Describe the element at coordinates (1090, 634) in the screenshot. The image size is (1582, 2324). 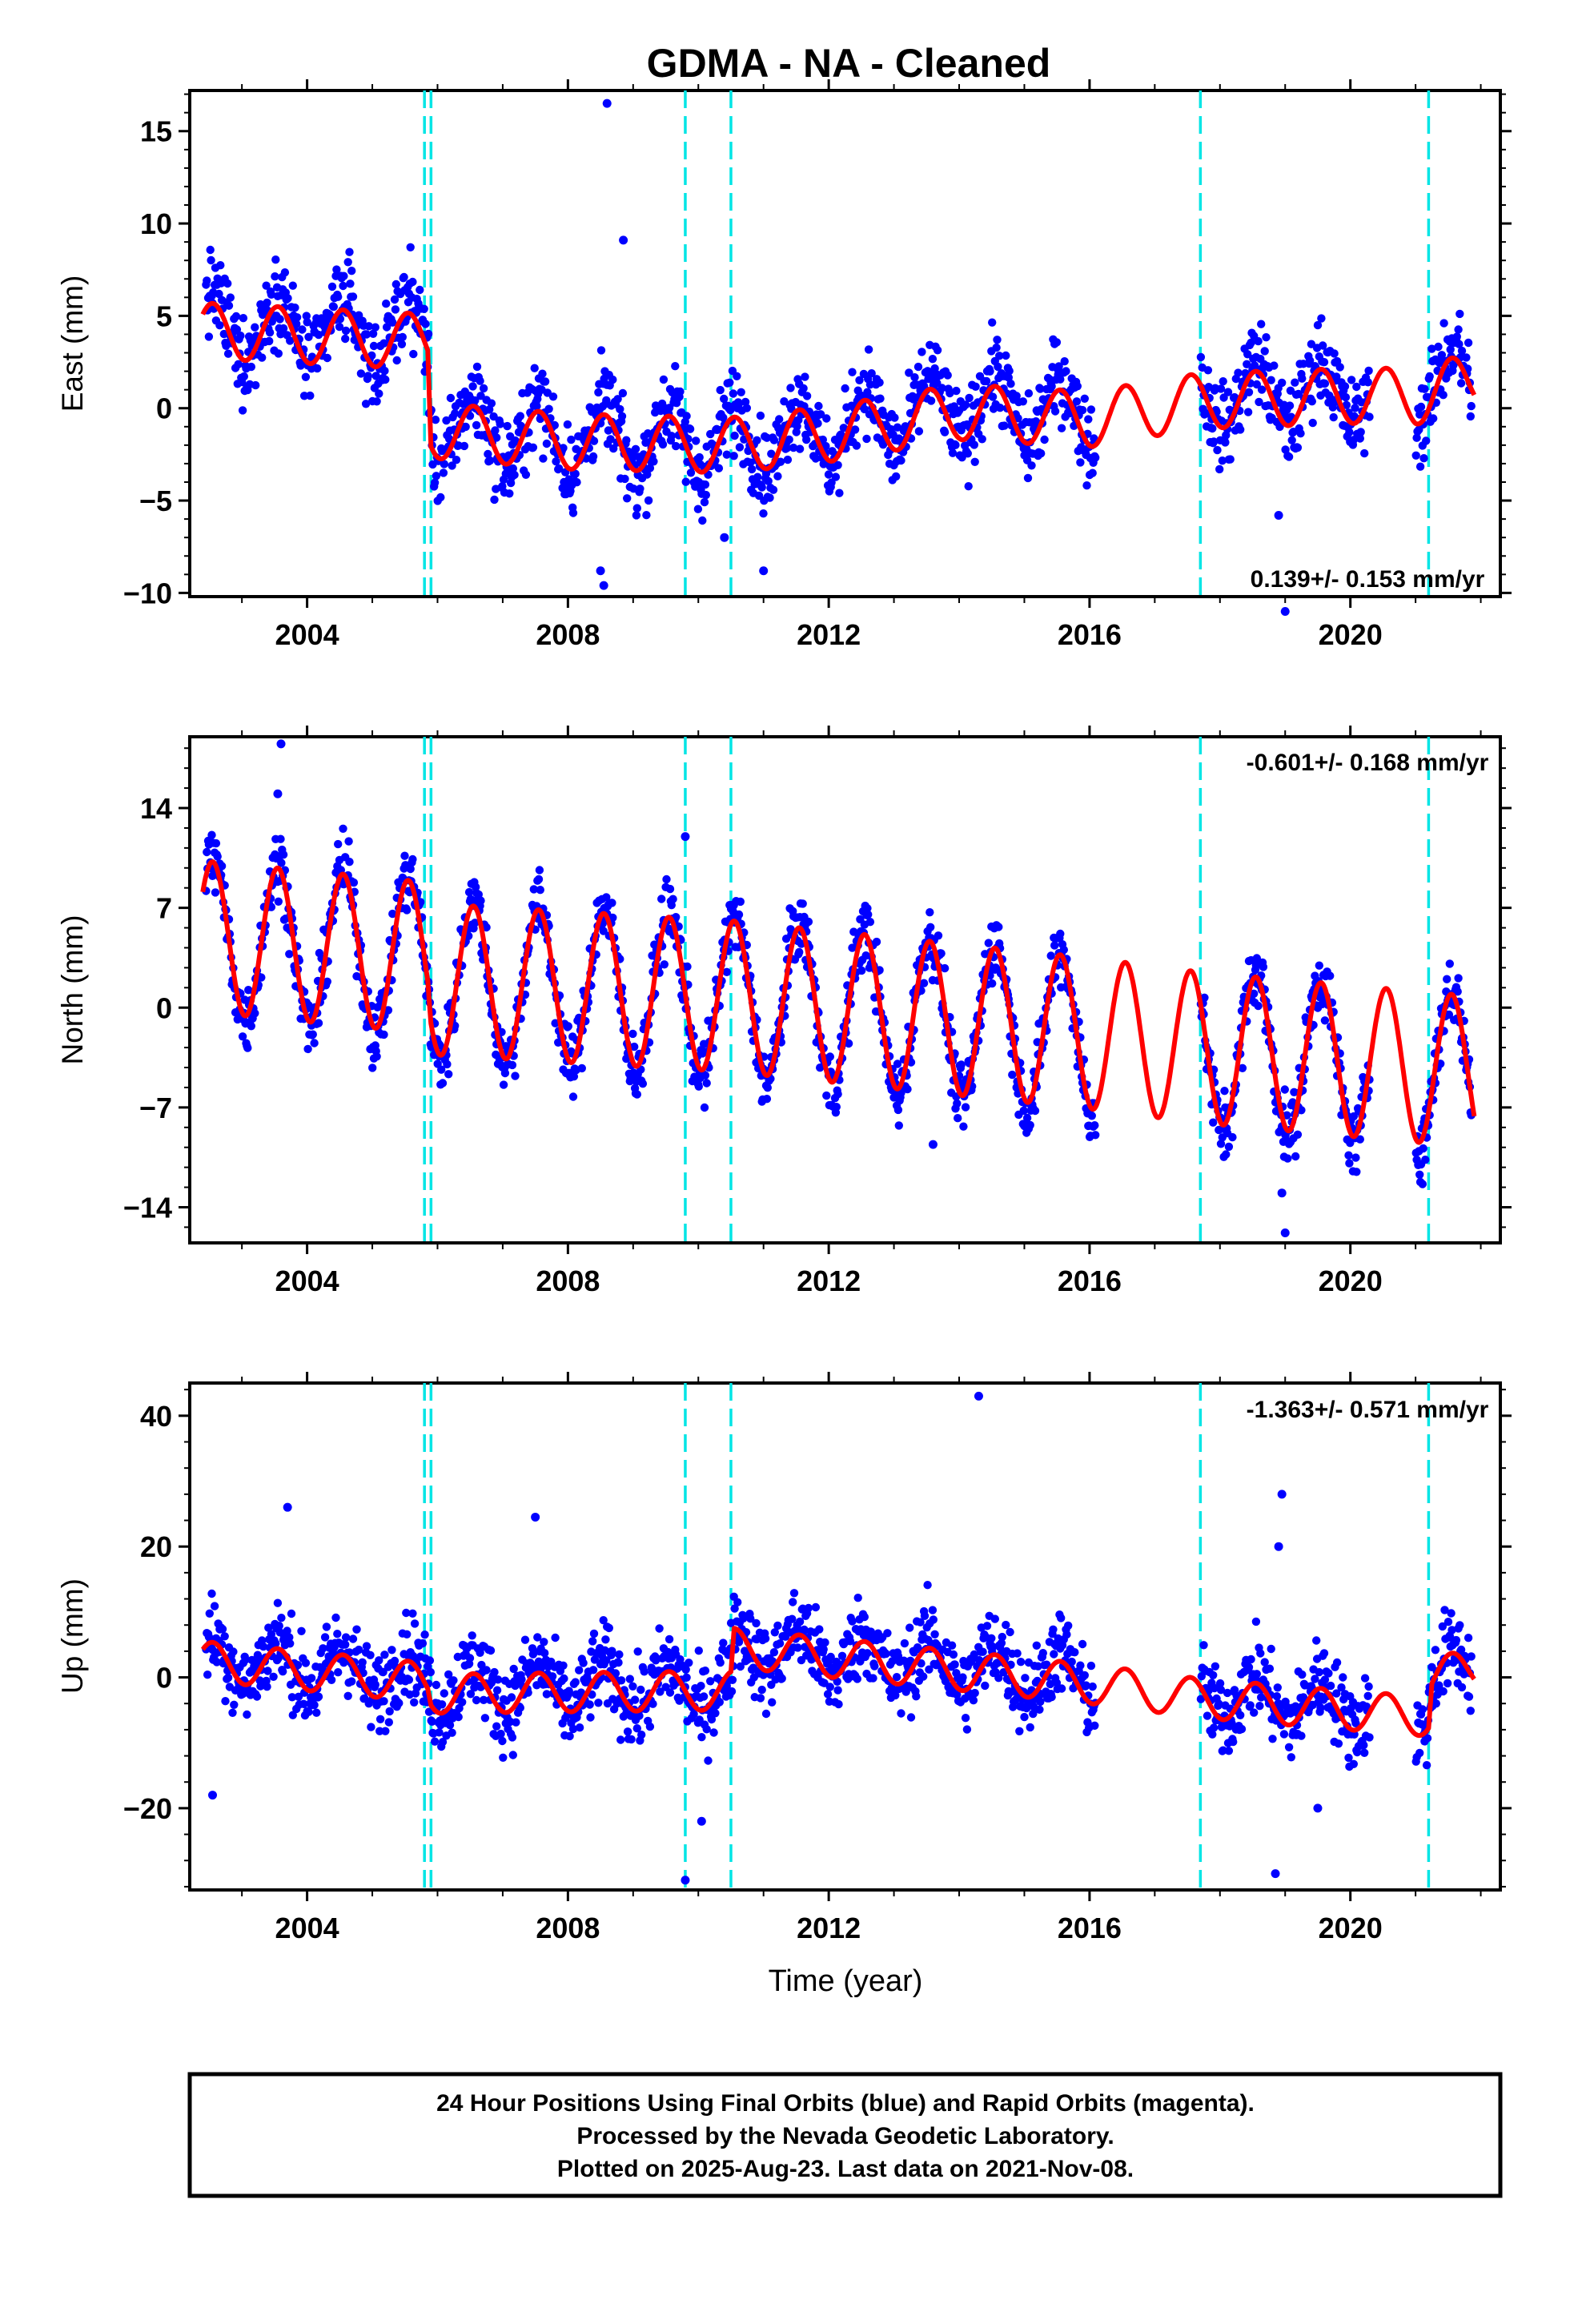
I see `east-x-tick-label: 2016` at that location.